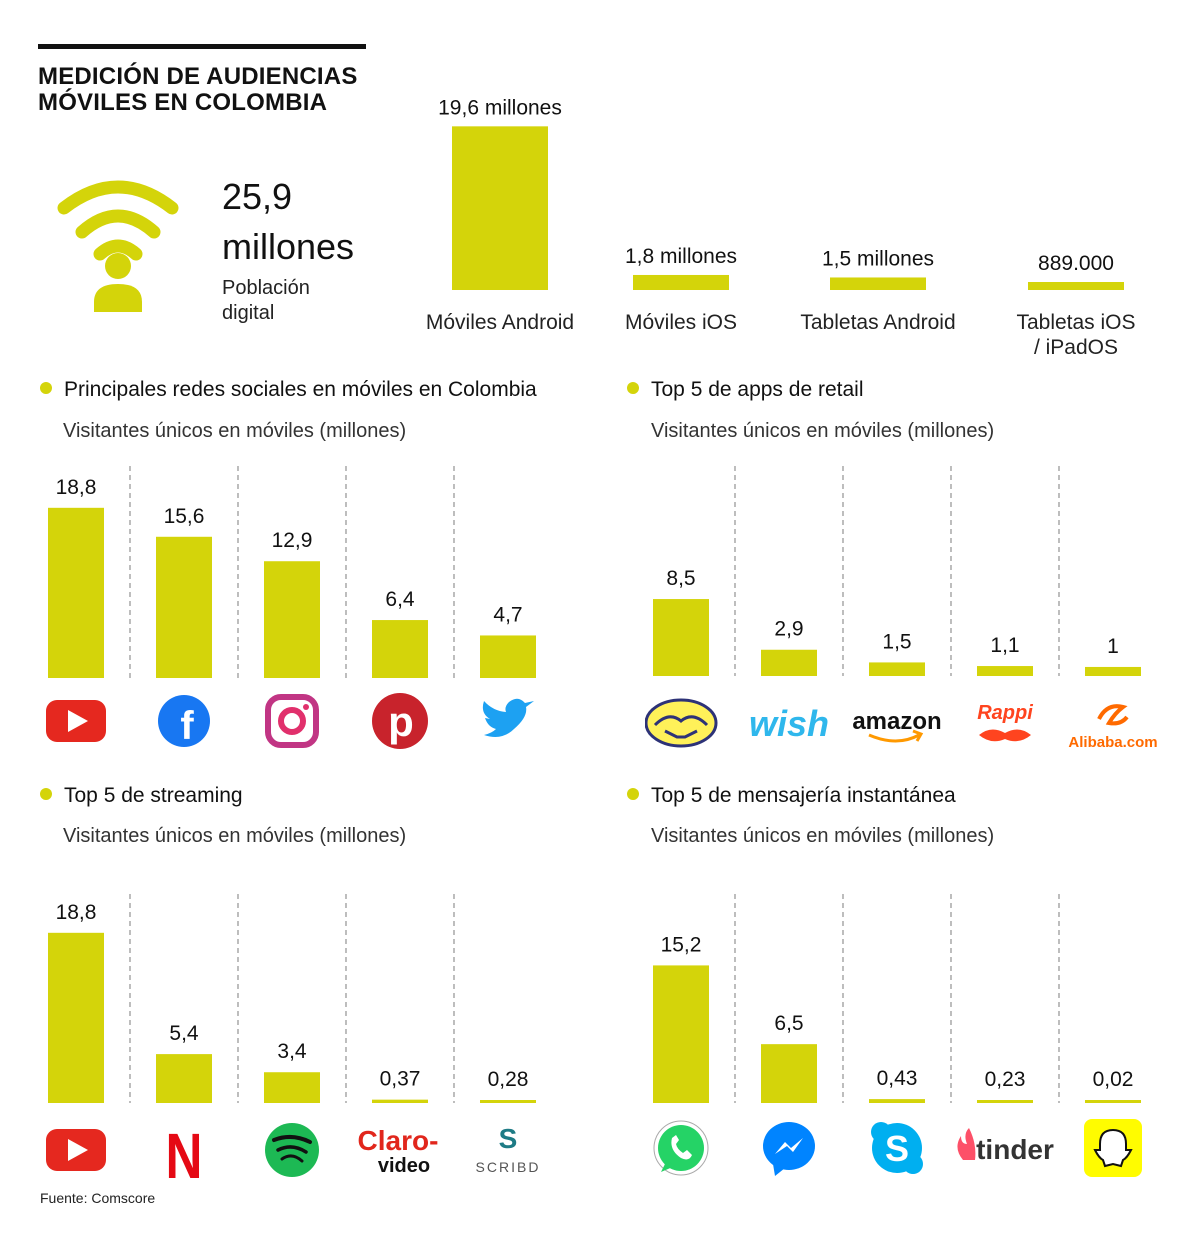 This screenshot has width=1200, height=1246. What do you see at coordinates (507, 614) in the screenshot?
I see `chart-social-value-label: 4,7` at bounding box center [507, 614].